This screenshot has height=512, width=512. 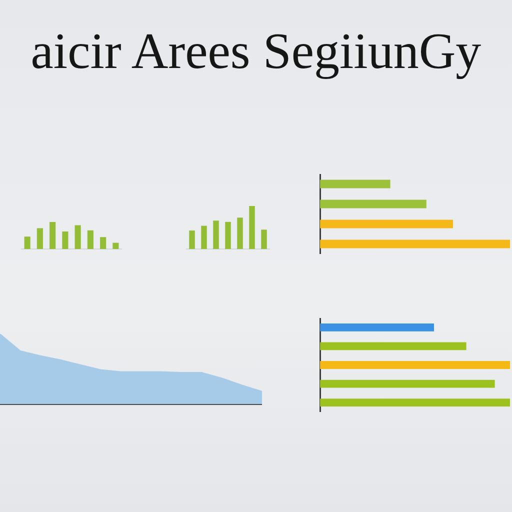 I want to click on text: aicir Arees SegiiunGy, so click(x=256, y=52).